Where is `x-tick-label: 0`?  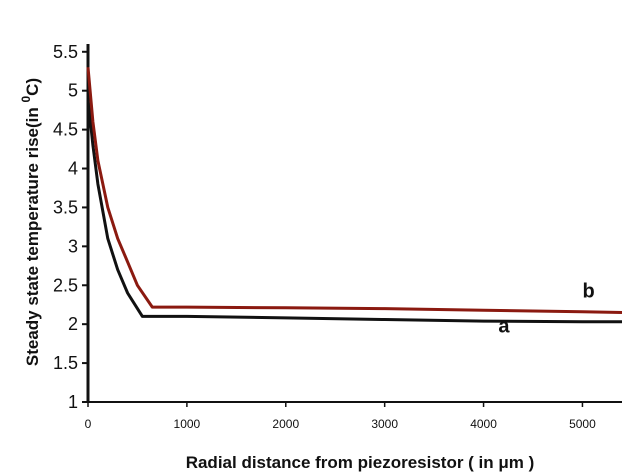
x-tick-label: 0 is located at coordinates (88, 424).